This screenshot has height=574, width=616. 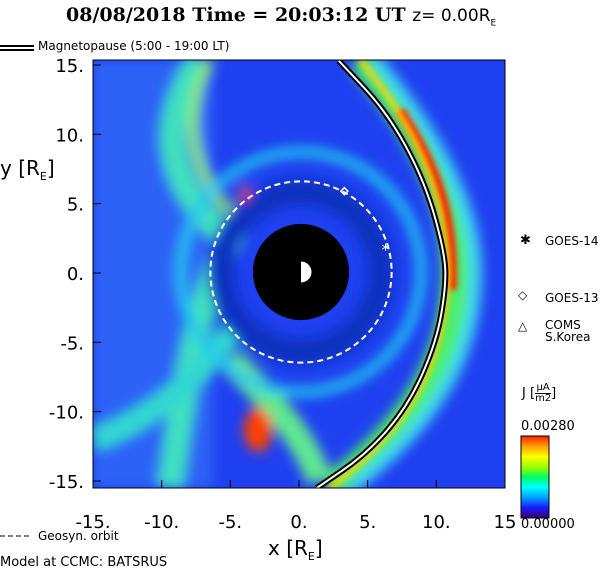 I want to click on y-tick-label: -5., so click(x=72, y=343).